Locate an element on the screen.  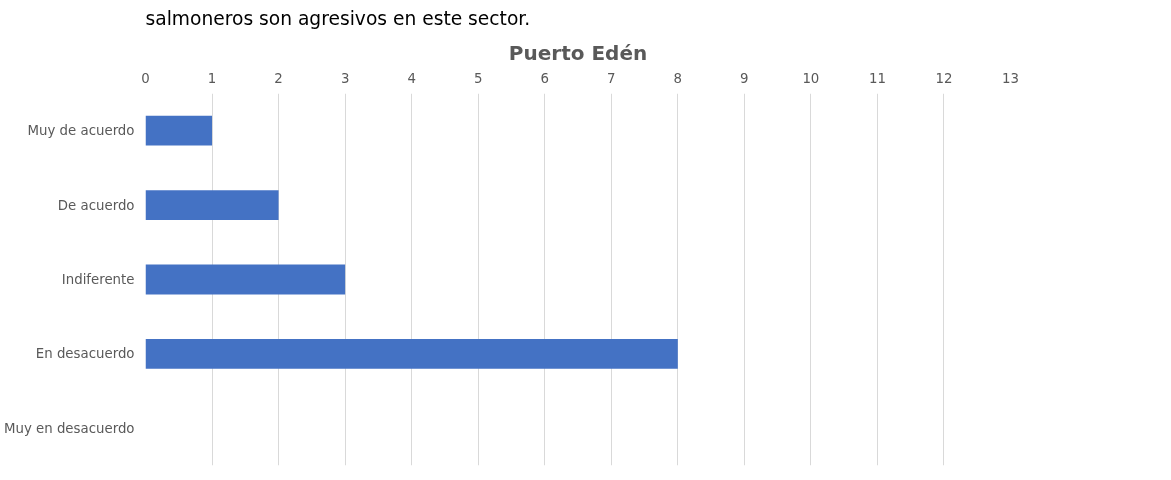
y-tick-label: Indiferente is located at coordinates (98, 279).